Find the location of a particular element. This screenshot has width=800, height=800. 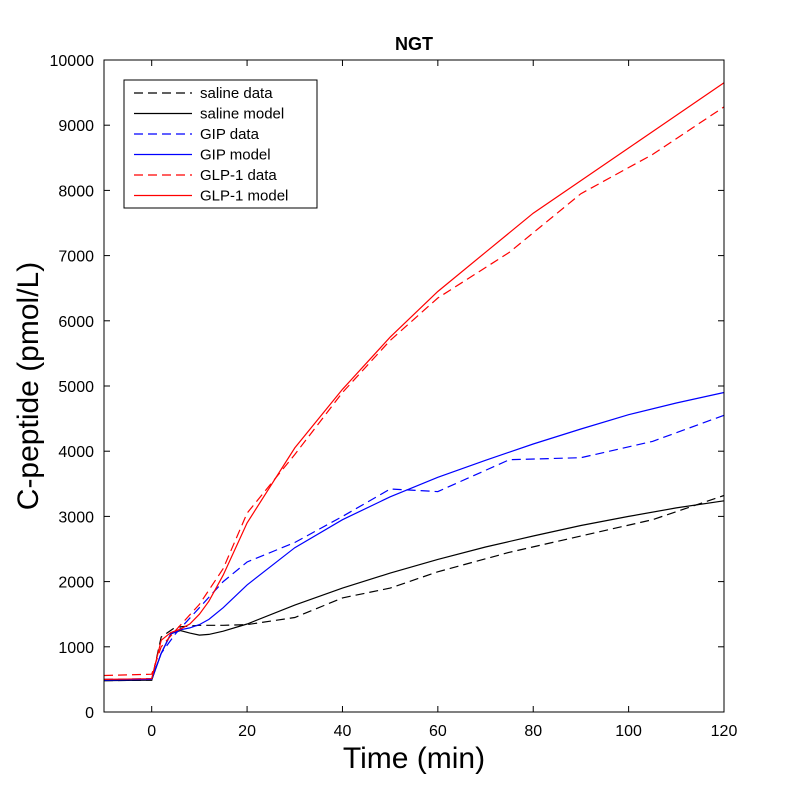

y-tick-label: 8000 is located at coordinates (76, 191).